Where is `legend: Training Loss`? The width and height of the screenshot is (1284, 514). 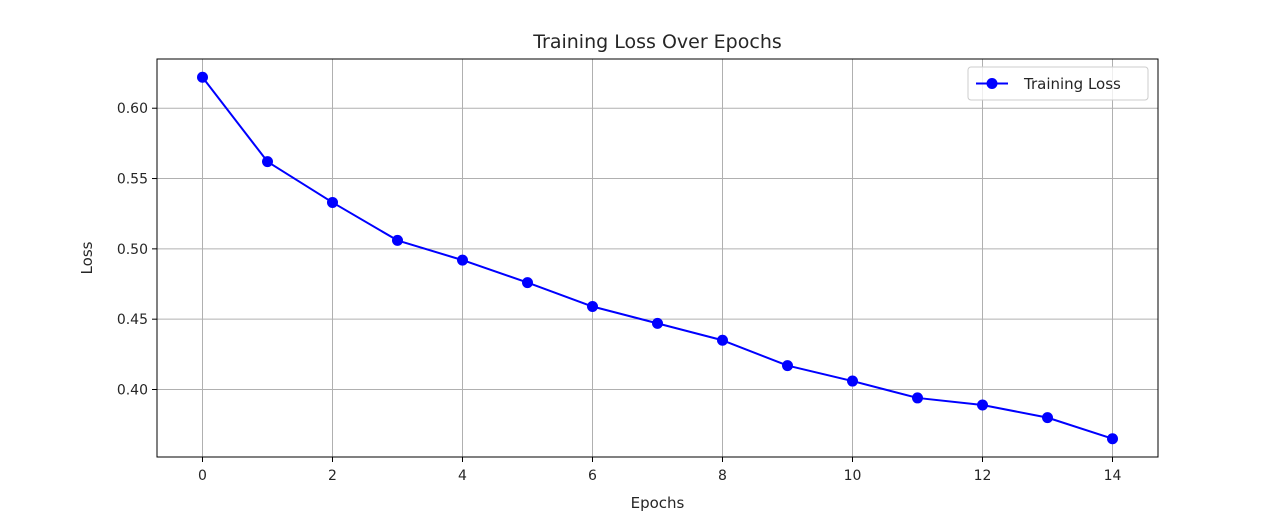 legend: Training Loss is located at coordinates (1058, 83).